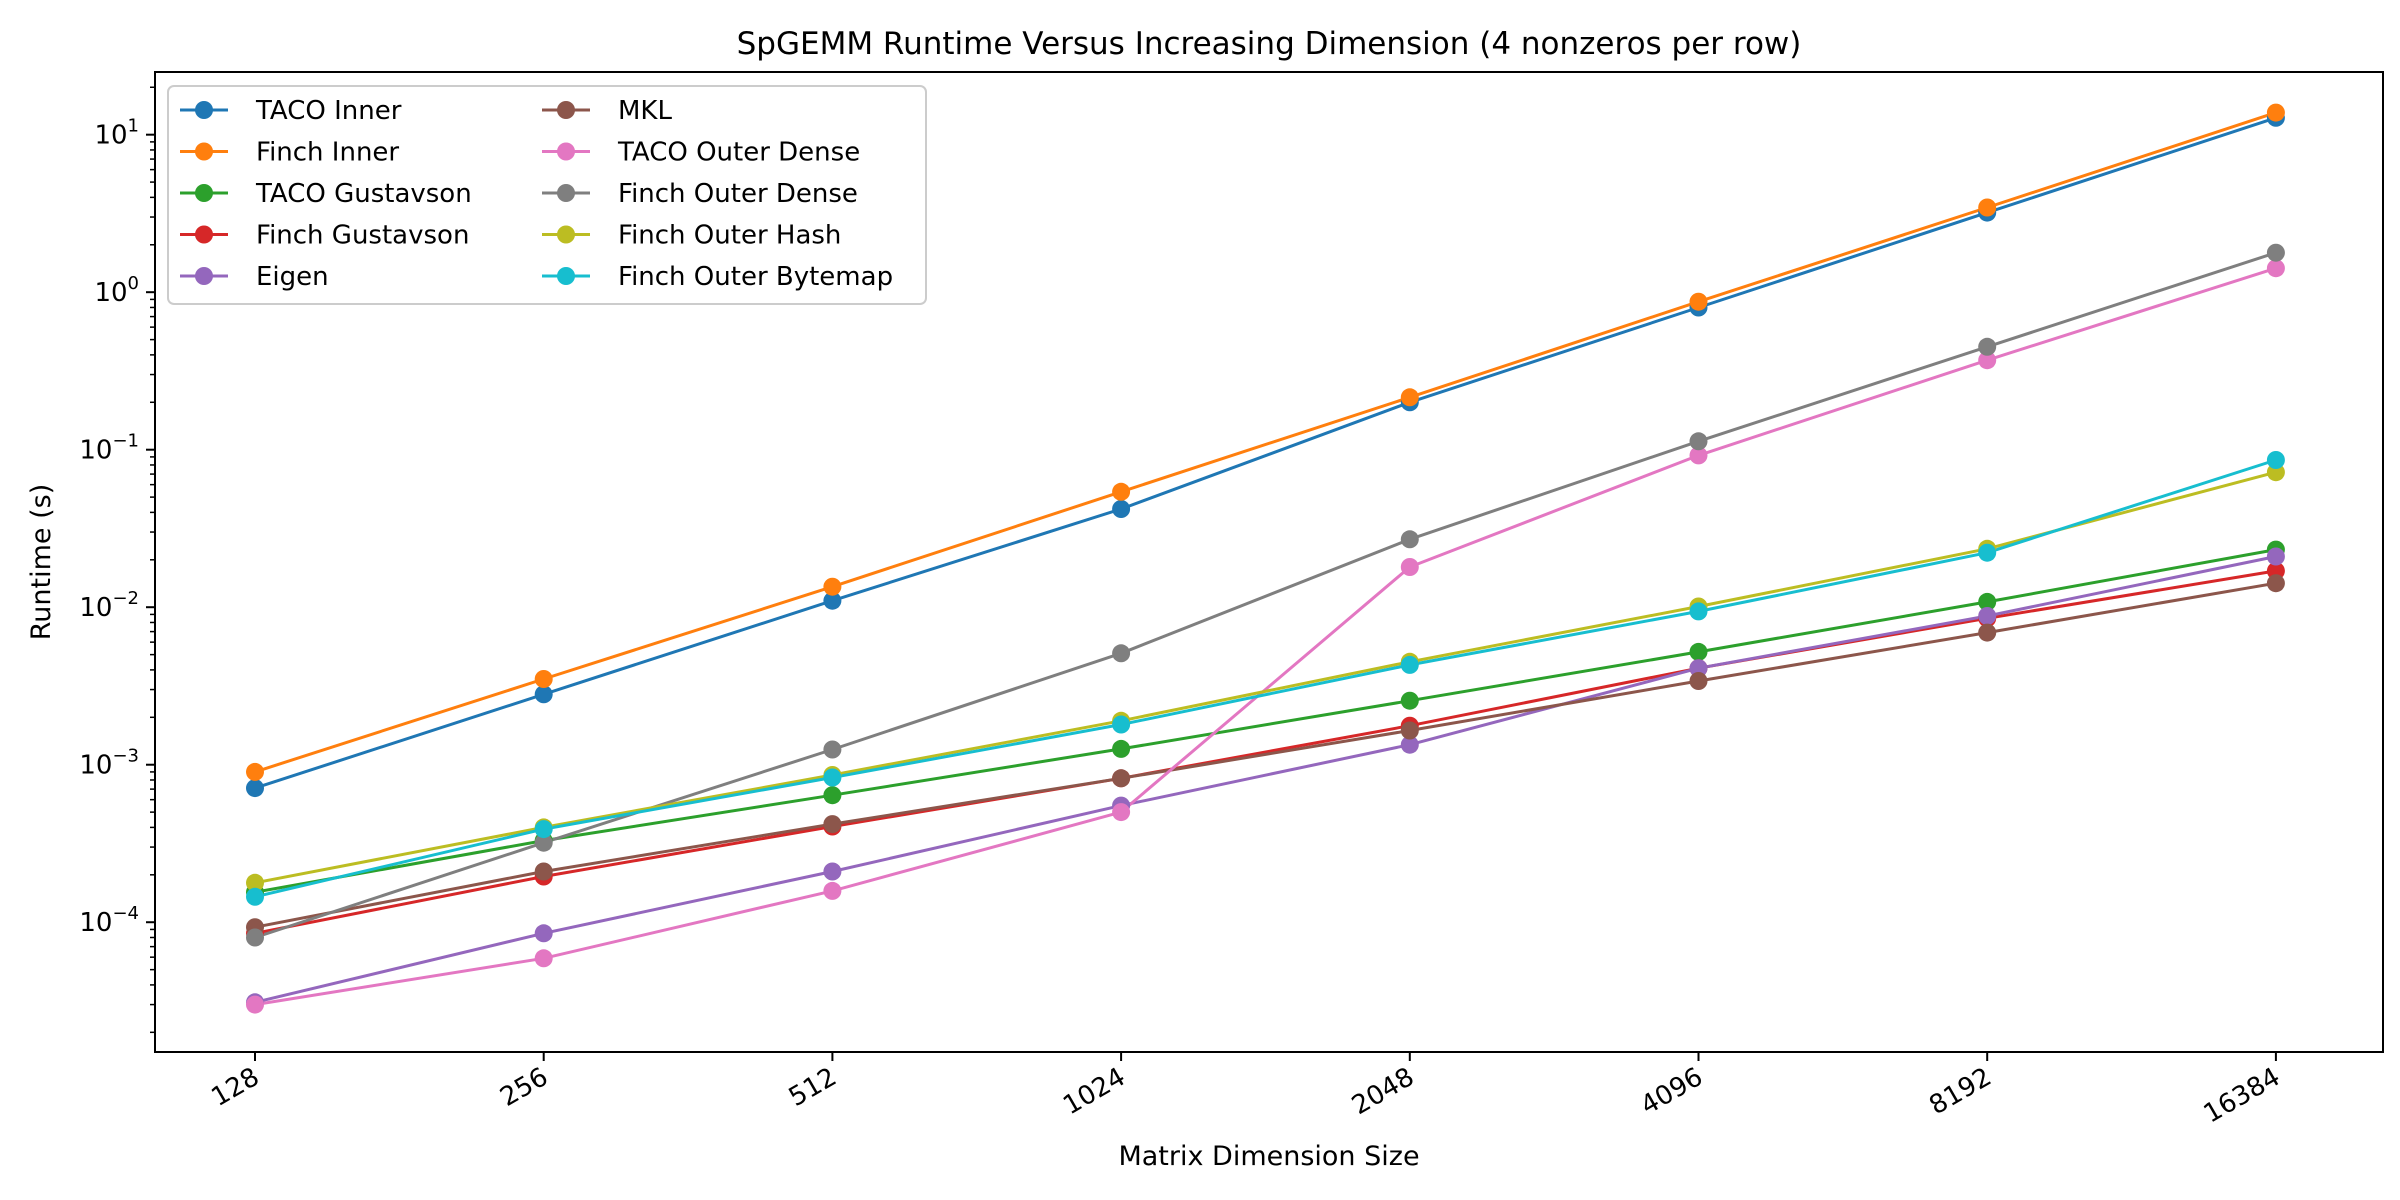  I want to click on y-tick-label: 10⁻³, so click(109, 763).